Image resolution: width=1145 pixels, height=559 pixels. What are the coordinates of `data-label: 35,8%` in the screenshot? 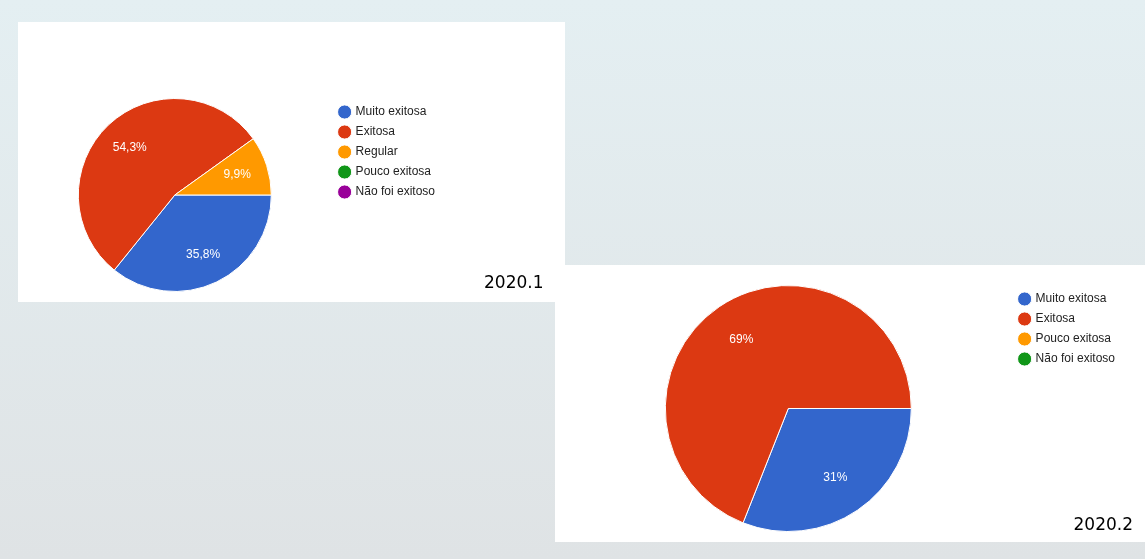 It's located at (203, 253).